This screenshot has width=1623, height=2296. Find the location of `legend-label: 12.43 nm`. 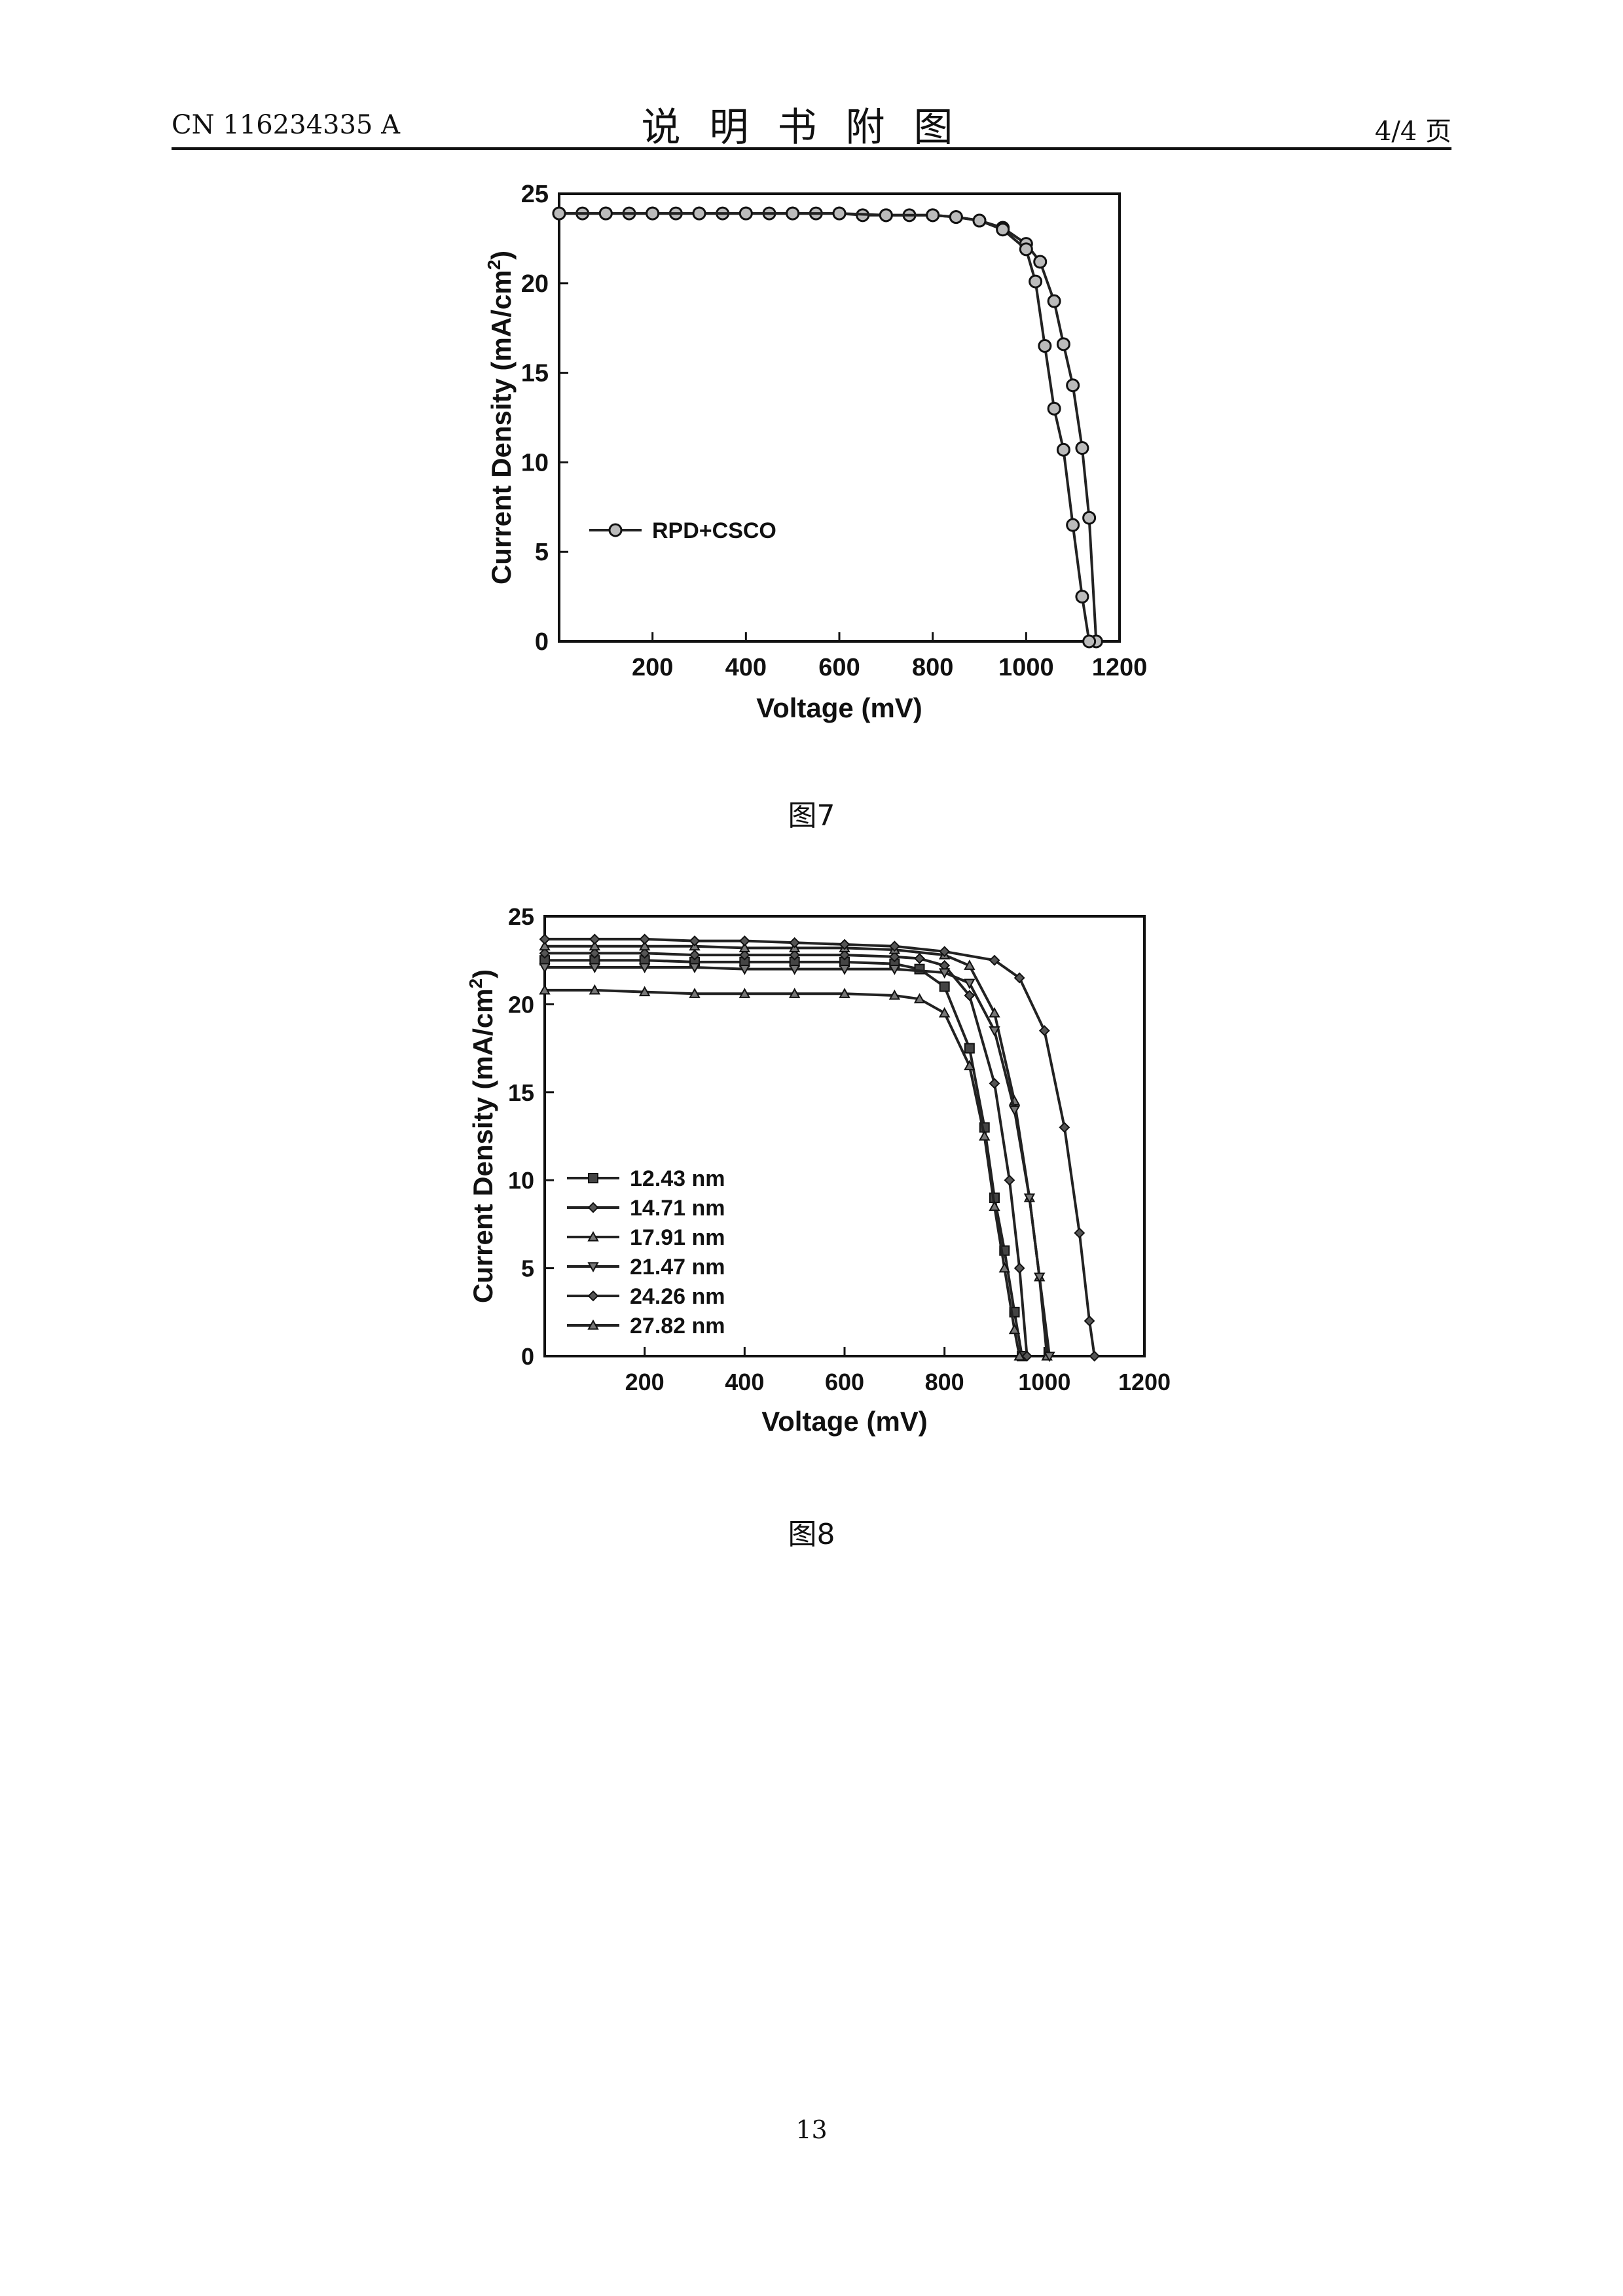

legend-label: 12.43 nm is located at coordinates (677, 1178).